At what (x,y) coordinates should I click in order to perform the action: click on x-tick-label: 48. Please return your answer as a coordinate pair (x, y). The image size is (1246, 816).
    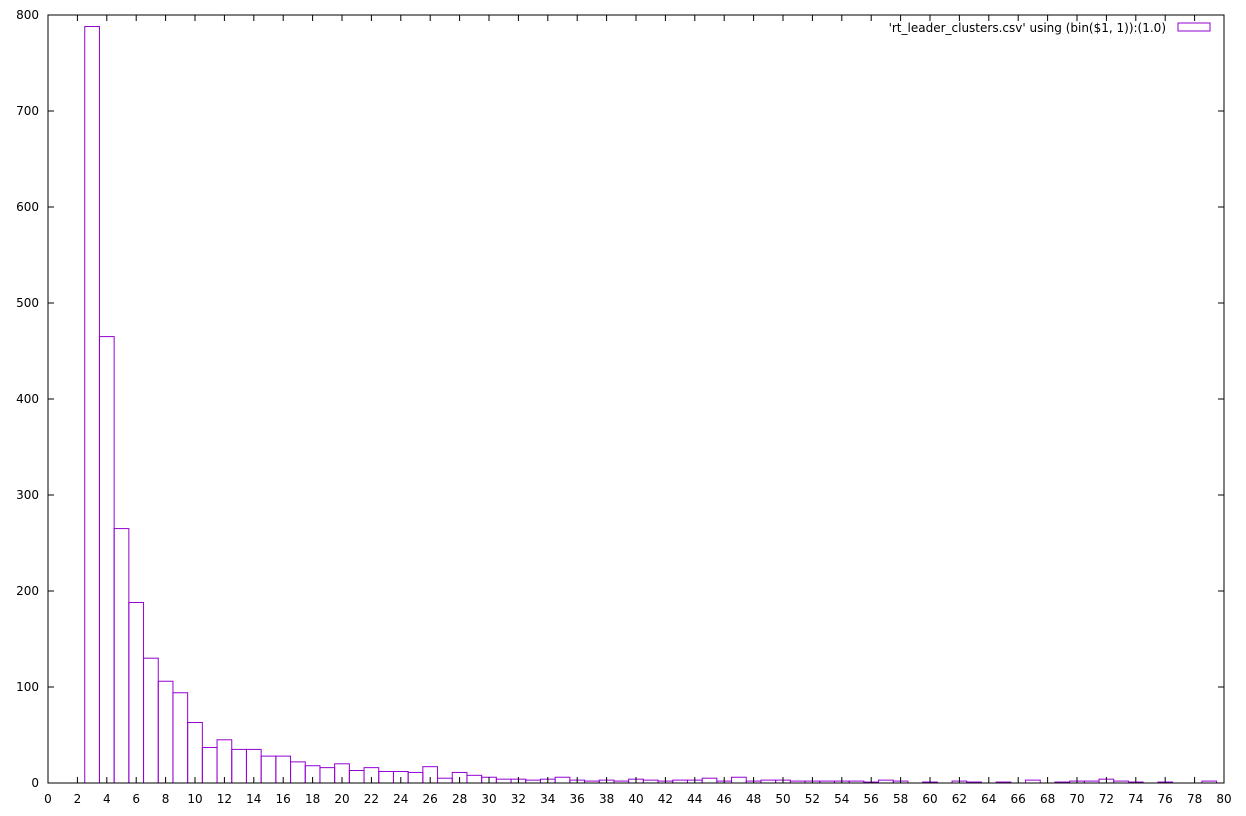
    Looking at the image, I should click on (753, 799).